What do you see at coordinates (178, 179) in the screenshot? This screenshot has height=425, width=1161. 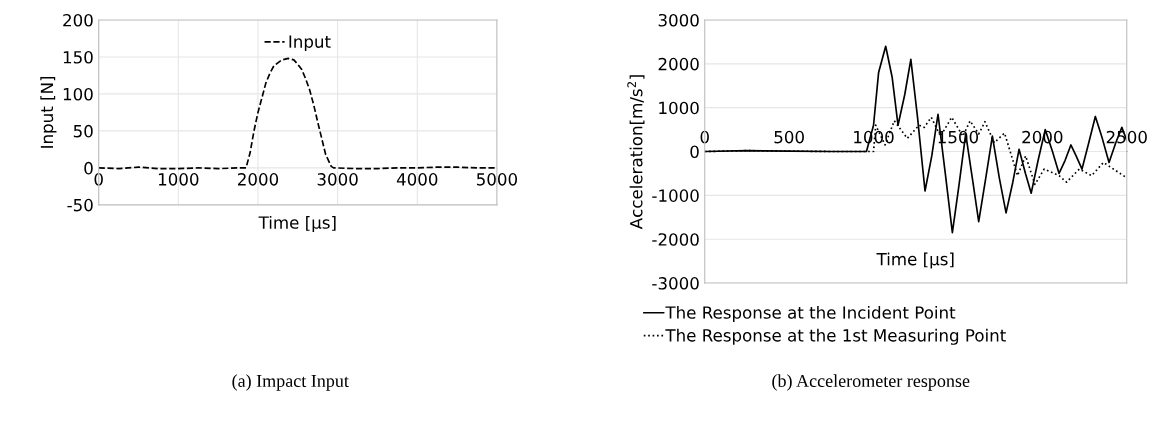 I see `x-tick-label: 1000` at bounding box center [178, 179].